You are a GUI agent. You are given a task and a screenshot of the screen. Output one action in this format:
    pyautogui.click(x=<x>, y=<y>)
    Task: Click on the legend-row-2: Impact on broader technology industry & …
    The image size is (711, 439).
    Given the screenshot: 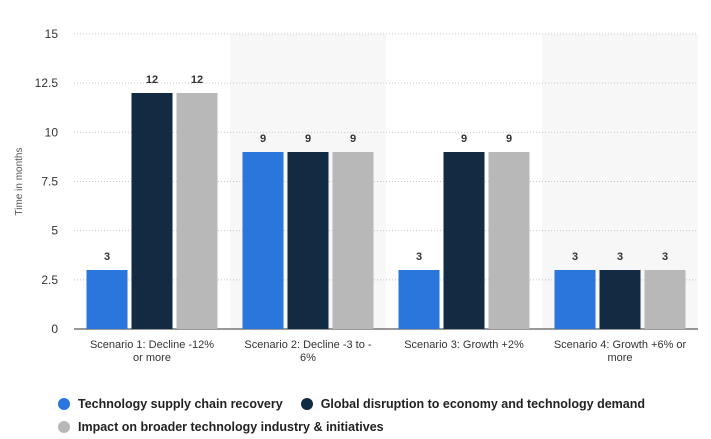 What is the action you would take?
    pyautogui.click(x=383, y=426)
    